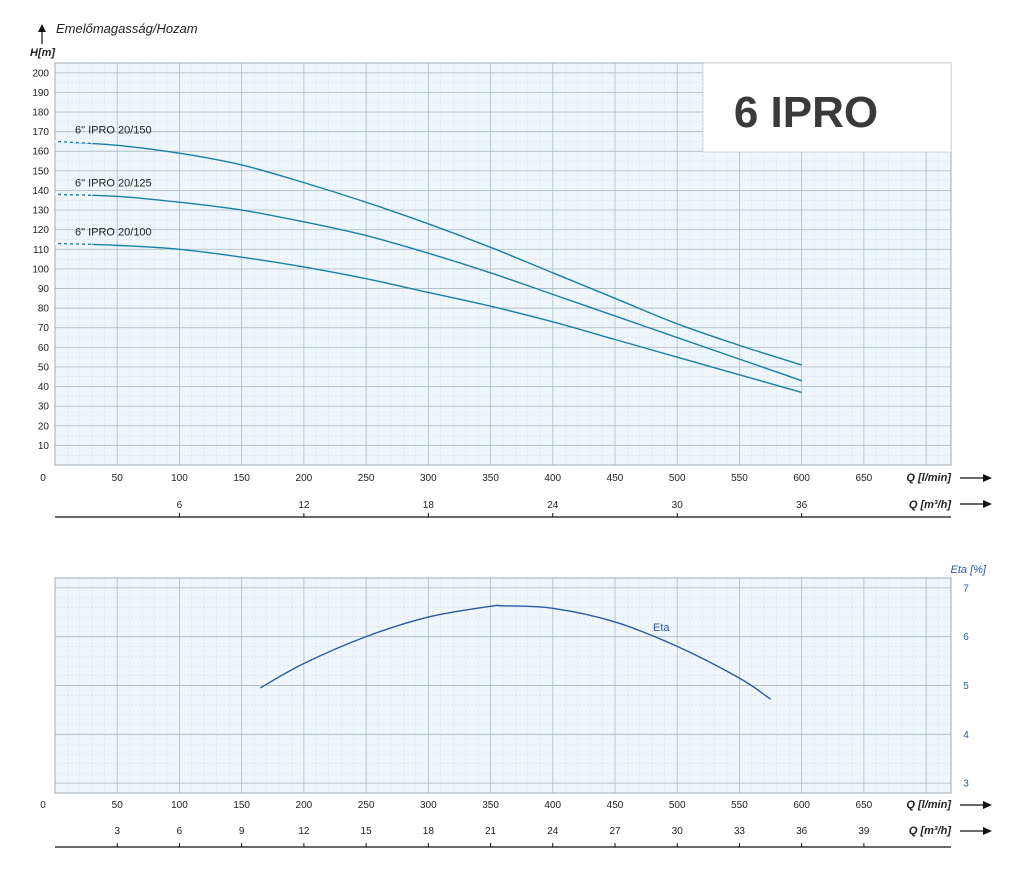 Image resolution: width=1024 pixels, height=888 pixels. Describe the element at coordinates (40, 132) in the screenshot. I see `y-tick-label: 170` at that location.